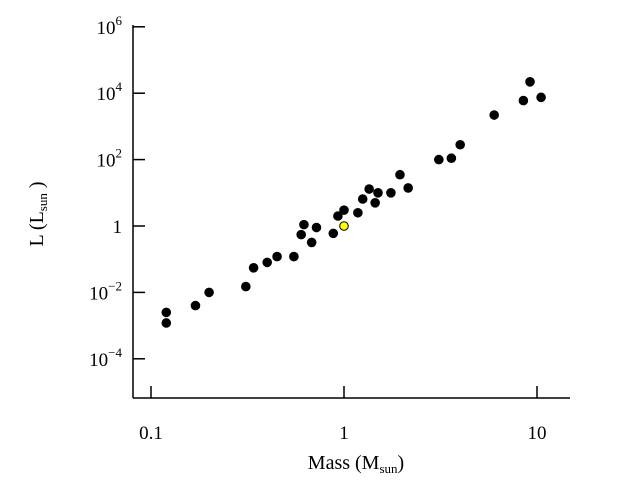 This screenshot has width=640, height=480. I want to click on x-tick-label: 1, so click(344, 433).